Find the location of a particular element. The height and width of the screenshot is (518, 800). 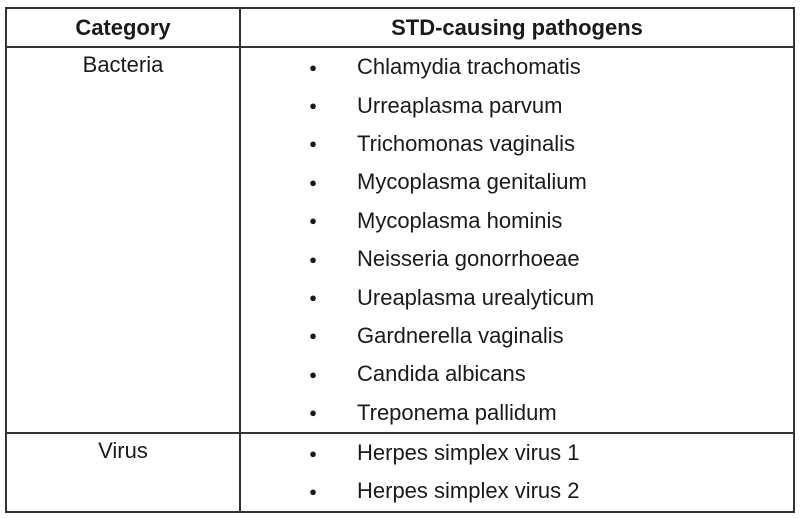

pathogen-name: Candida albicans is located at coordinates (441, 374).